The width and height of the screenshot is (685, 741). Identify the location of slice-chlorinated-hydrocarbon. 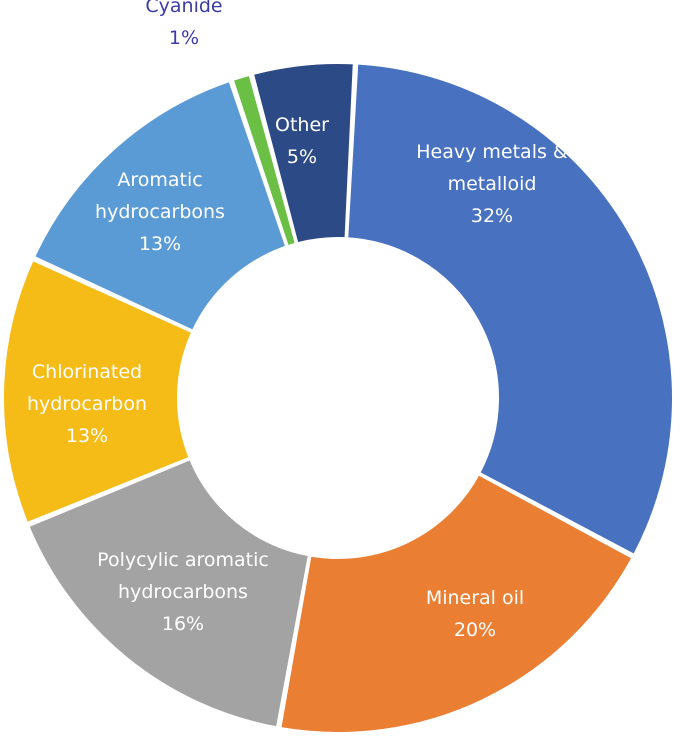
(98, 391).